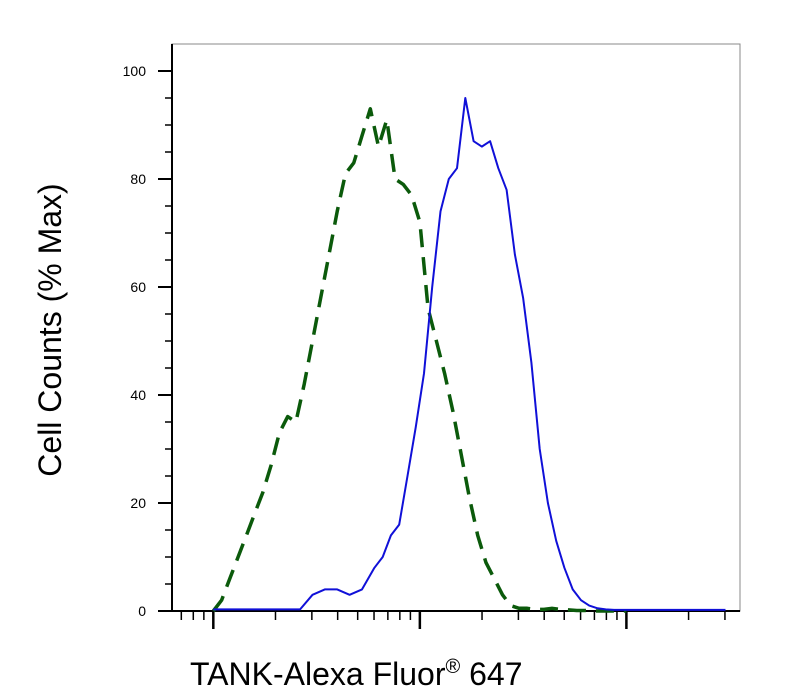 The image size is (785, 699). Describe the element at coordinates (138, 503) in the screenshot. I see `y-tick-label: 20` at that location.